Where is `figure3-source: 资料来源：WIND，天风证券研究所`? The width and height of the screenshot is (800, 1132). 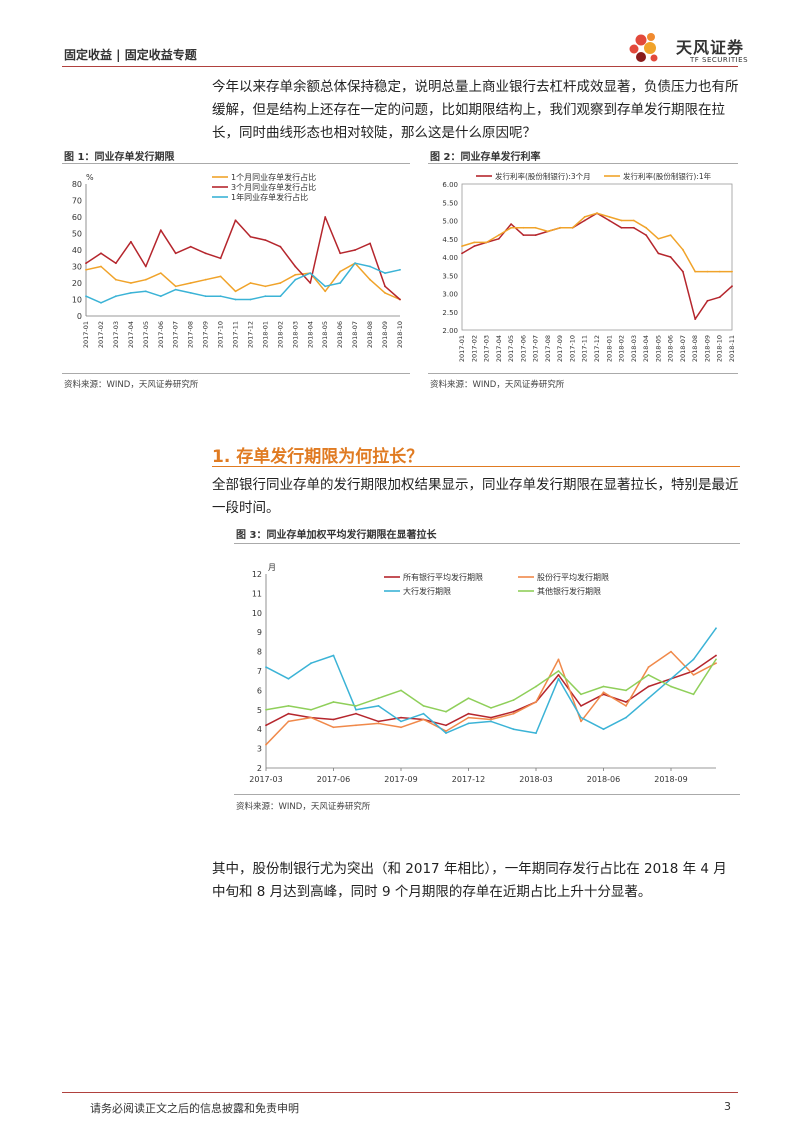 figure3-source: 资料来源：WIND，天风证券研究所 is located at coordinates (303, 807).